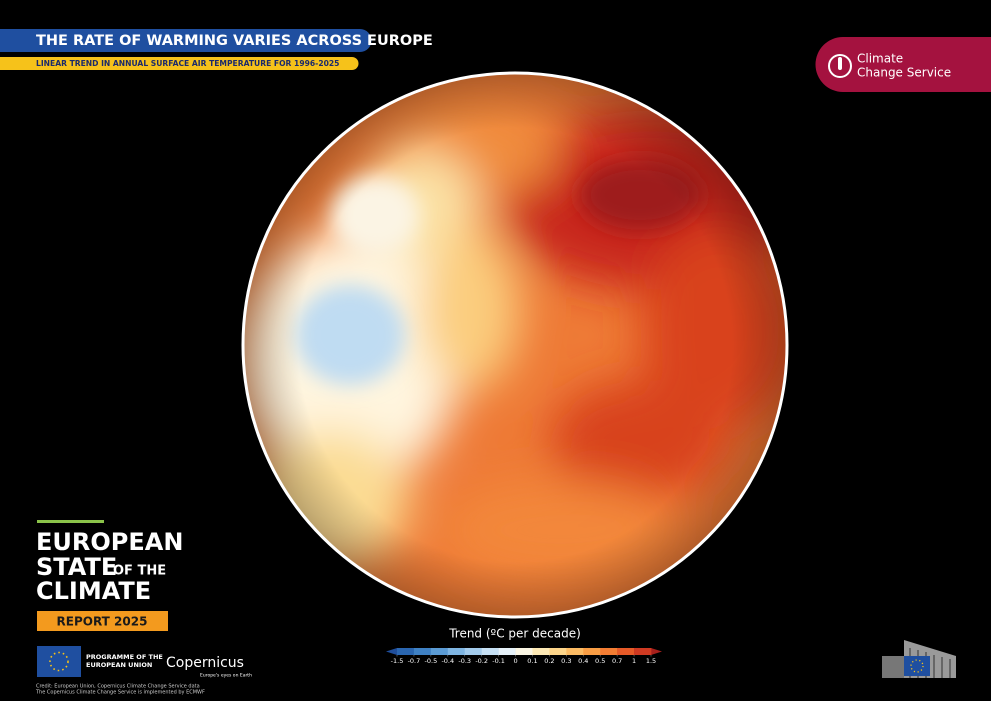  Describe the element at coordinates (583, 661) in the screenshot. I see `colorbar-tick-label: 0.4` at that location.